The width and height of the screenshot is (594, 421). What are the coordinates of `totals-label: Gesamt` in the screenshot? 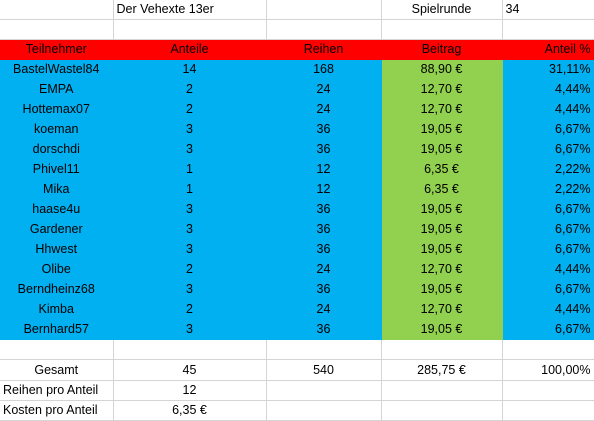 It's located at (57, 370).